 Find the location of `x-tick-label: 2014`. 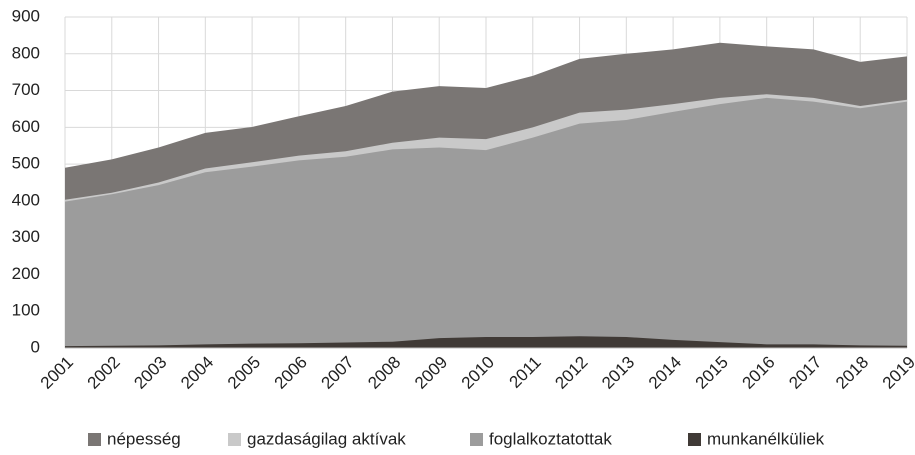

x-tick-label: 2014 is located at coordinates (665, 373).